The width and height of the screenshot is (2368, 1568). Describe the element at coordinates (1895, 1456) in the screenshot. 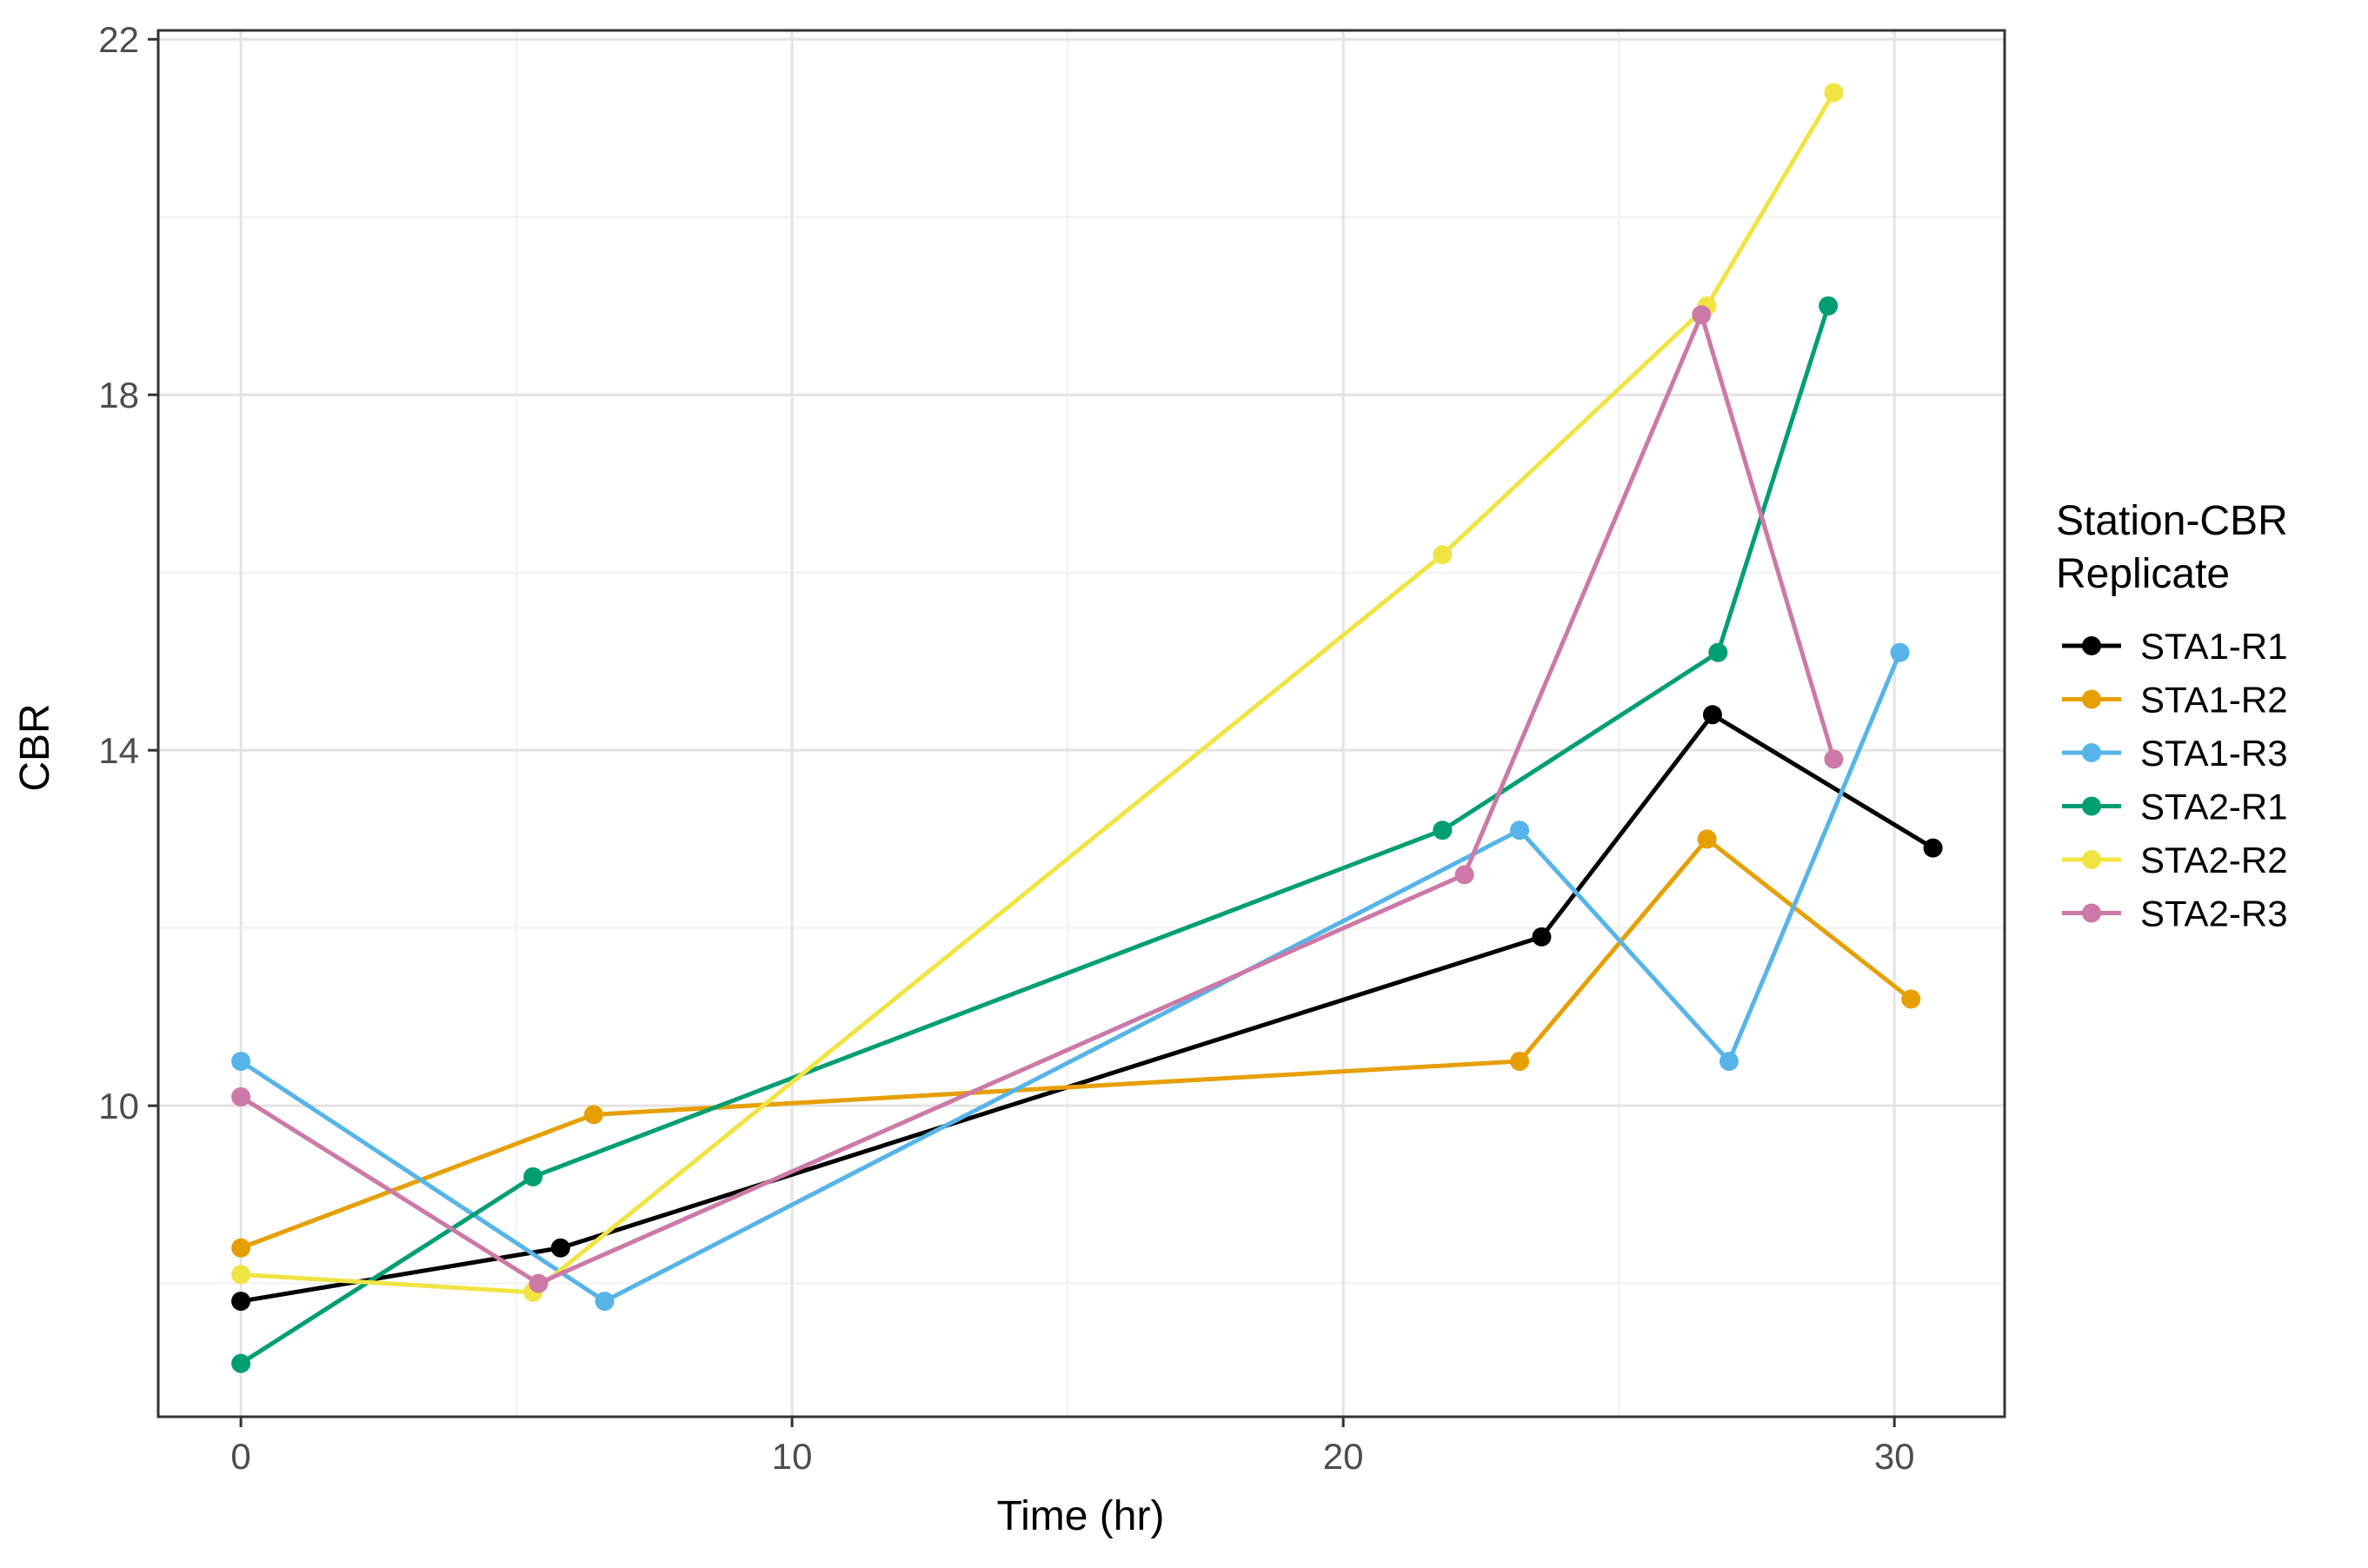

I see `x-tick-label: 30` at that location.